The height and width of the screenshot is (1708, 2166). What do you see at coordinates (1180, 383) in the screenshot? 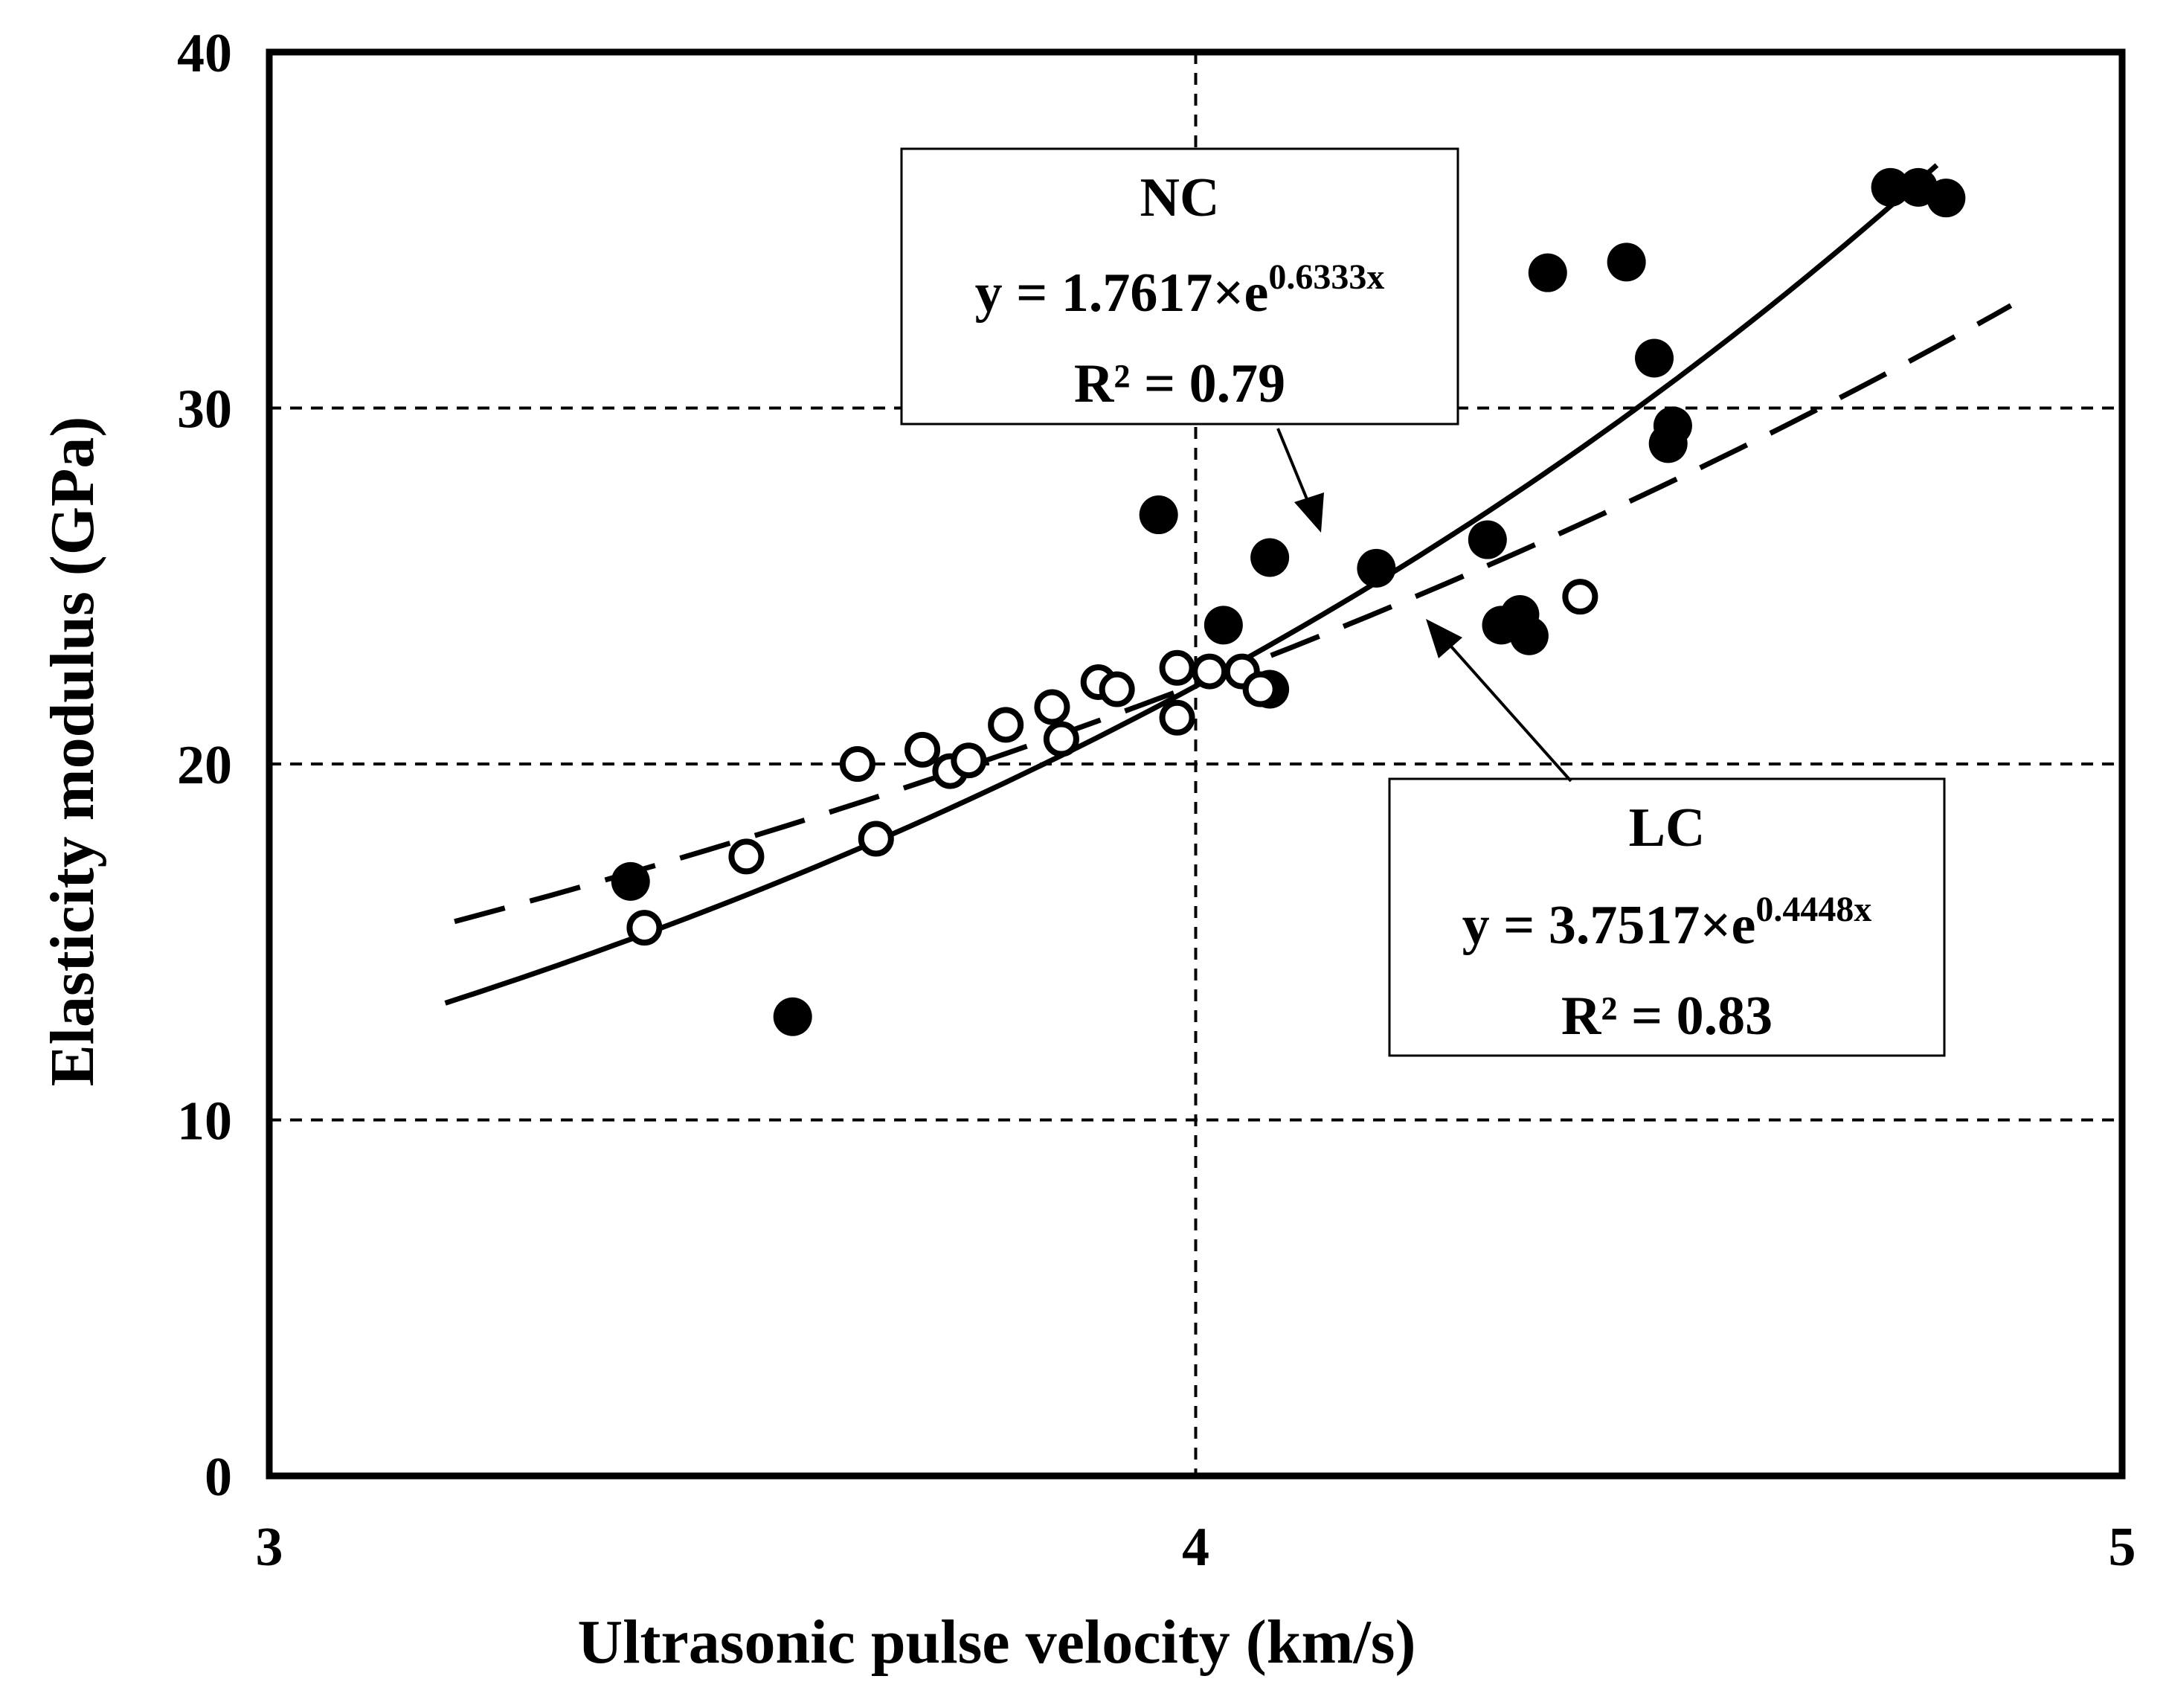
I see `nc-label-r2: R² = 0.79` at bounding box center [1180, 383].